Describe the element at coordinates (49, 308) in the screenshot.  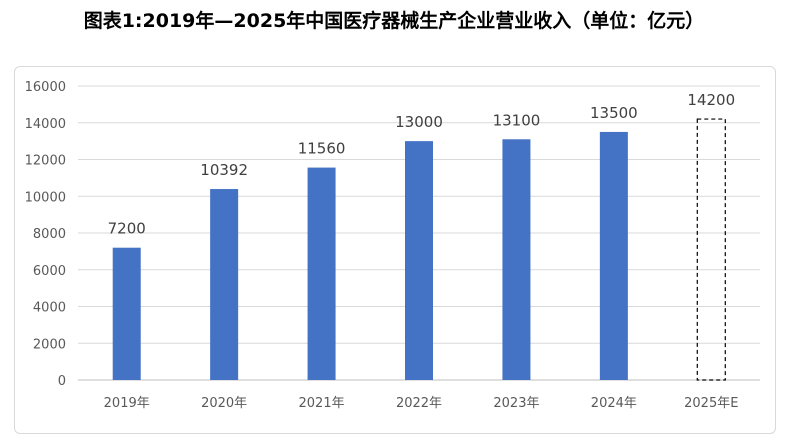
I see `y-tick-label: 4000` at that location.